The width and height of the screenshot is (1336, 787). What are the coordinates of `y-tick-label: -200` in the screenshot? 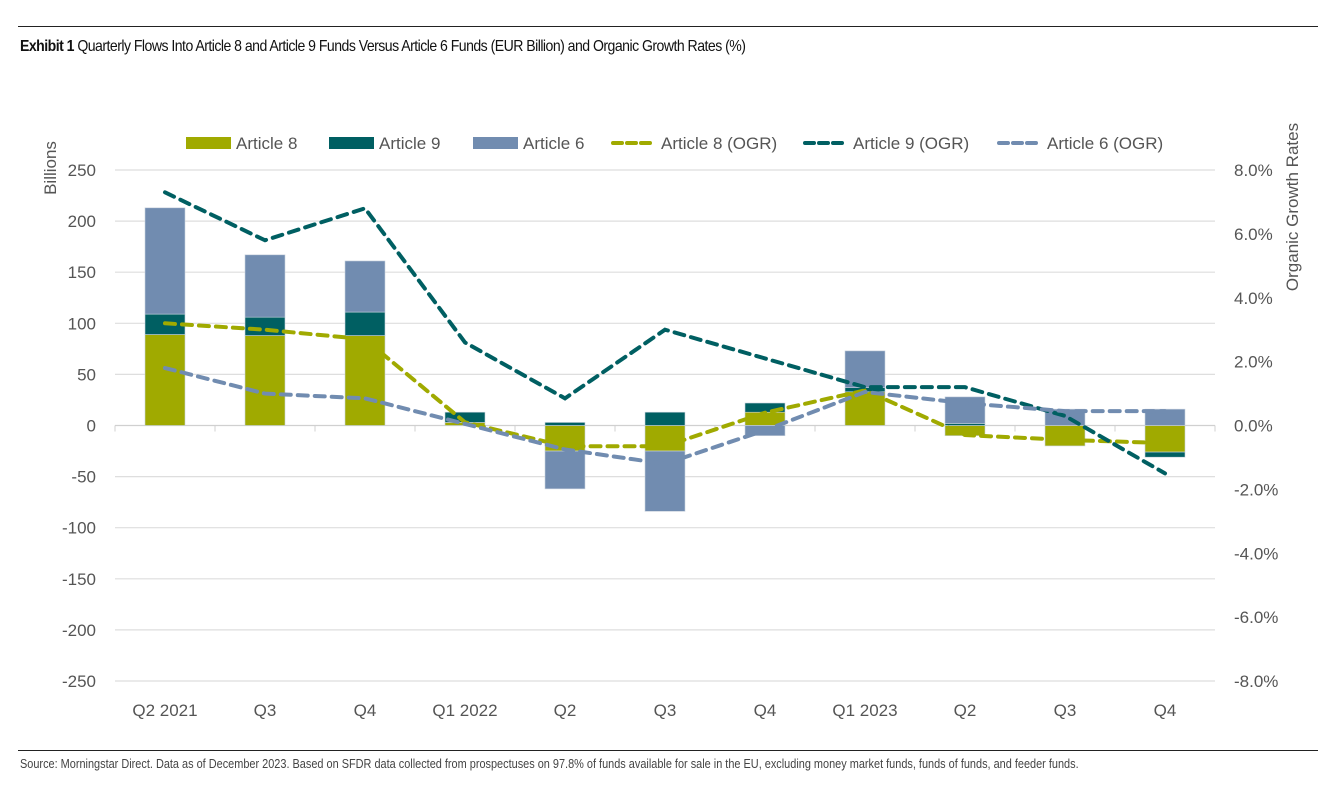 It's located at (79, 630).